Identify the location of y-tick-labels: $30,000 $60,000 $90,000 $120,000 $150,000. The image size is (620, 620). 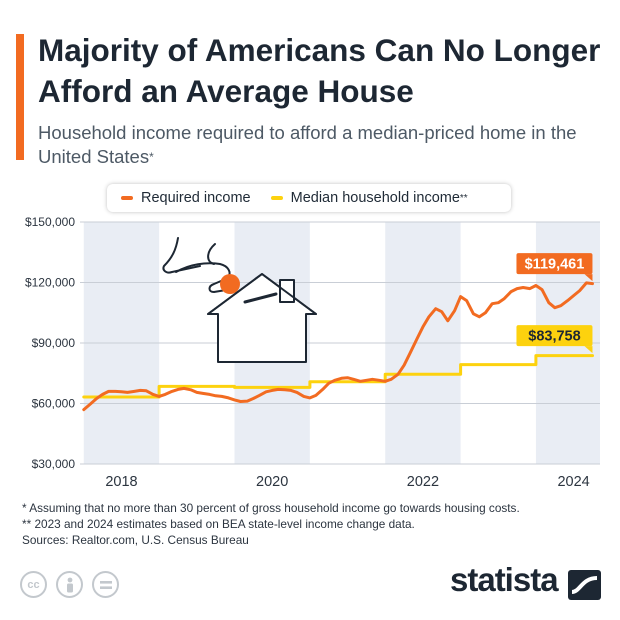
(50, 343).